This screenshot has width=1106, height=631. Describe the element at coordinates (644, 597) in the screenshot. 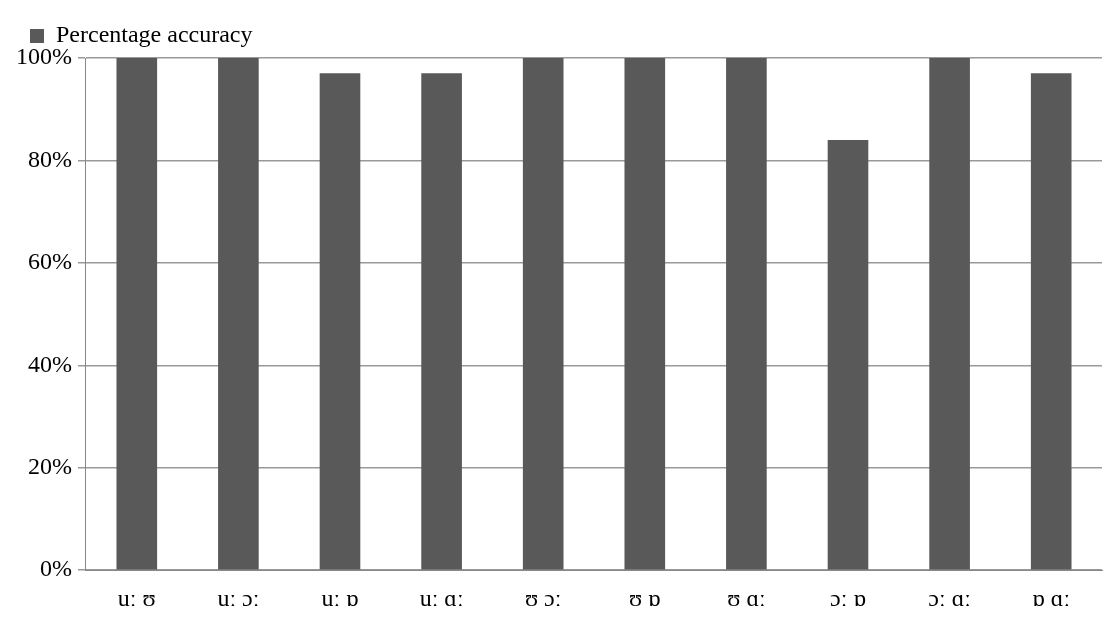

I see `x-tick-label: ʊ ɒ` at that location.